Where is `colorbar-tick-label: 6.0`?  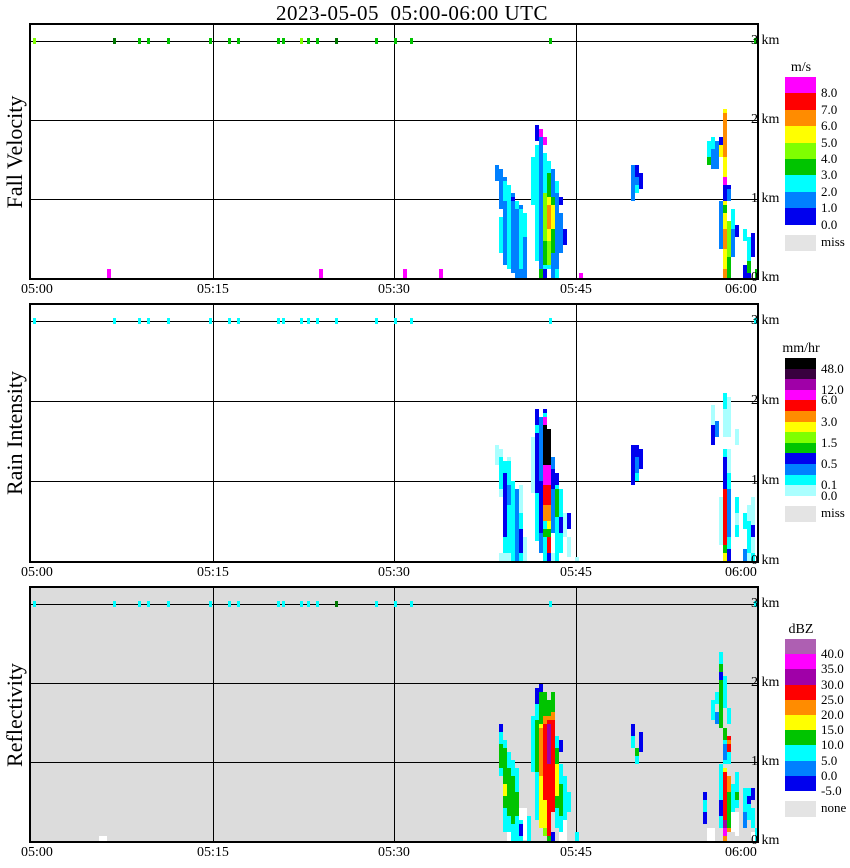
colorbar-tick-label: 6.0 is located at coordinates (829, 399).